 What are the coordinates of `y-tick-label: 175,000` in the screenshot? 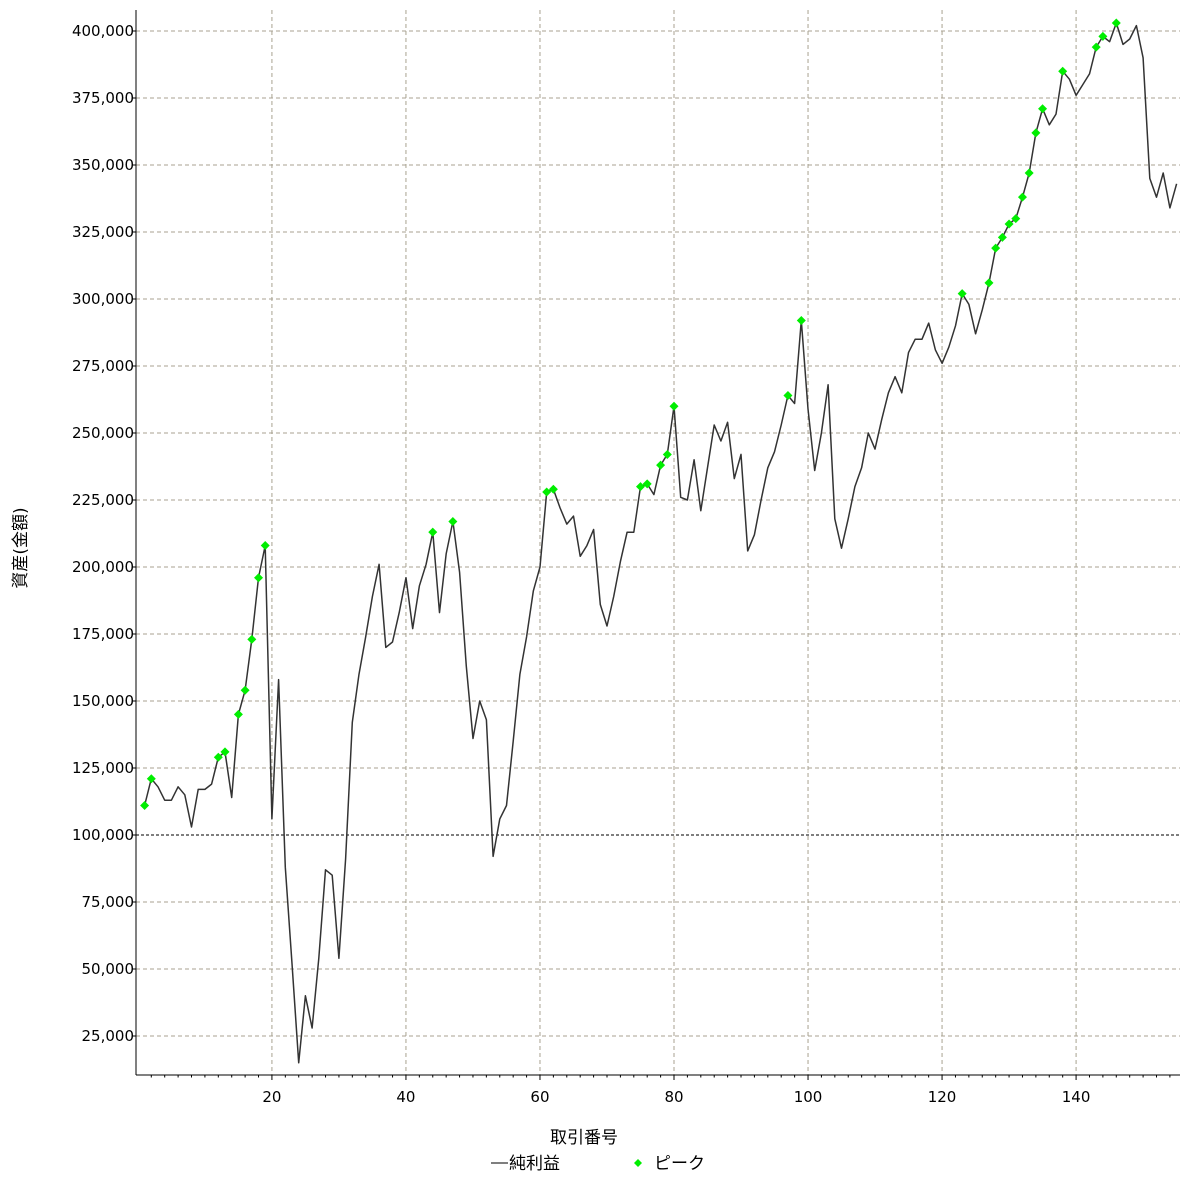 It's located at (103, 634).